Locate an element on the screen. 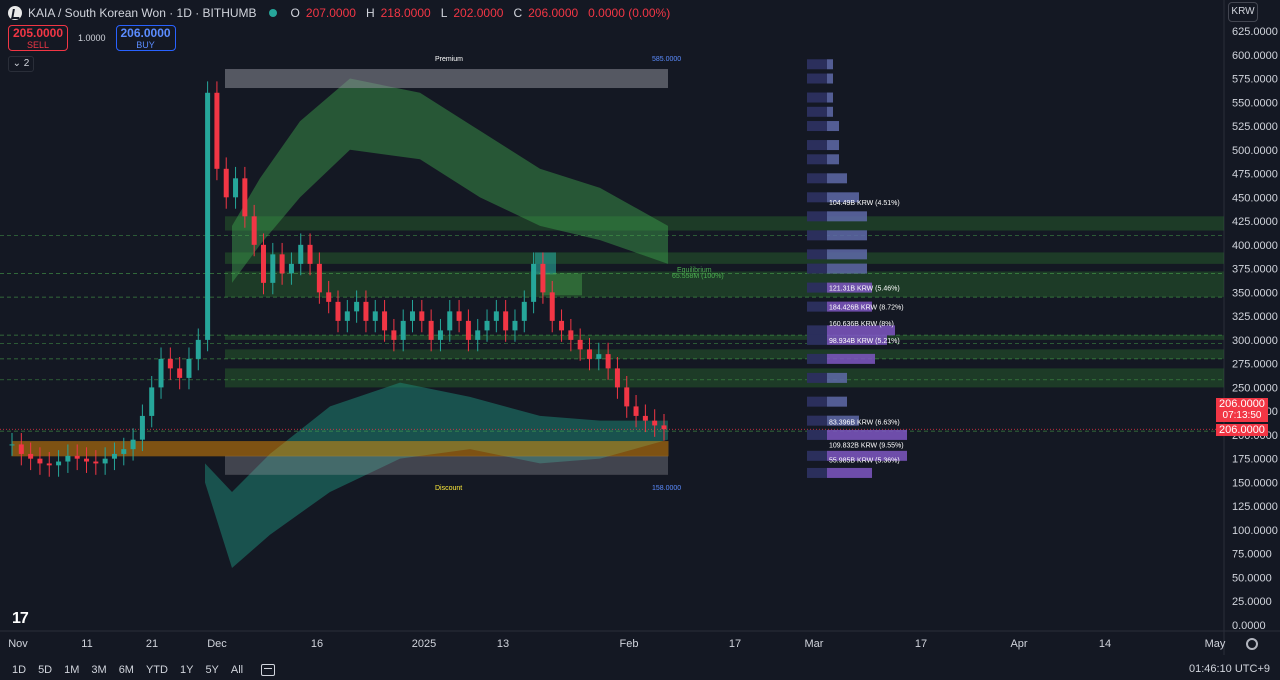  discount-label: Discount is located at coordinates (448, 488).